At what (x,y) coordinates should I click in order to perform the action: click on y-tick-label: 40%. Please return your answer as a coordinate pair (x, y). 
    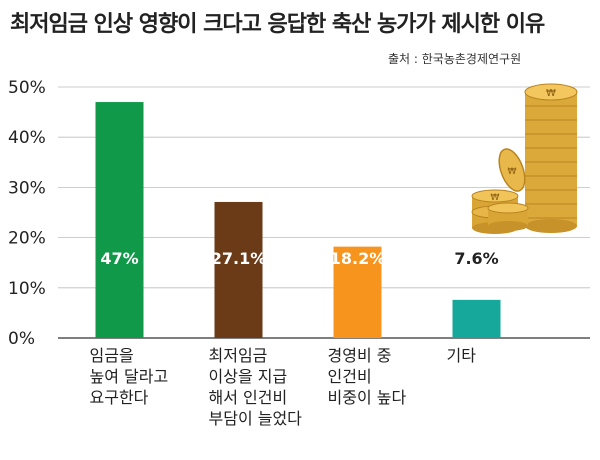
    Looking at the image, I should click on (27, 138).